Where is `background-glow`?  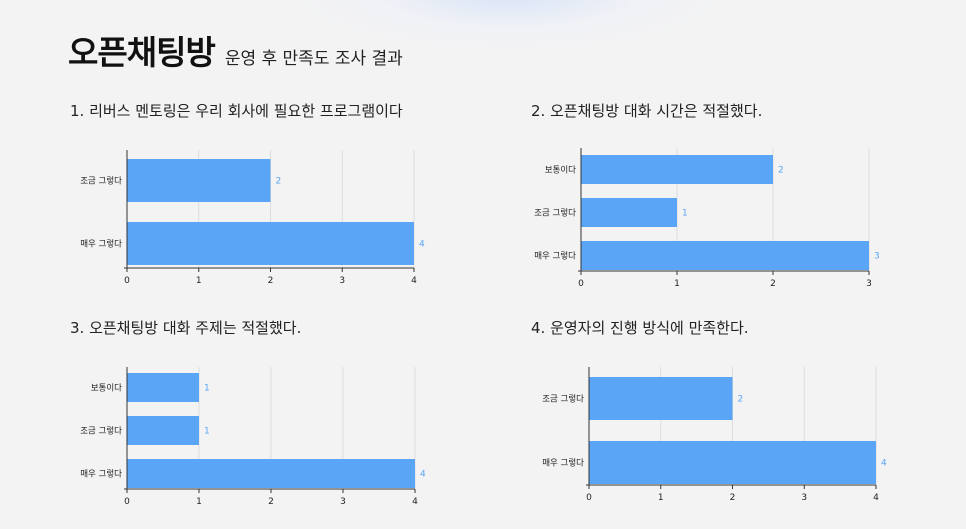
background-glow is located at coordinates (510, 25).